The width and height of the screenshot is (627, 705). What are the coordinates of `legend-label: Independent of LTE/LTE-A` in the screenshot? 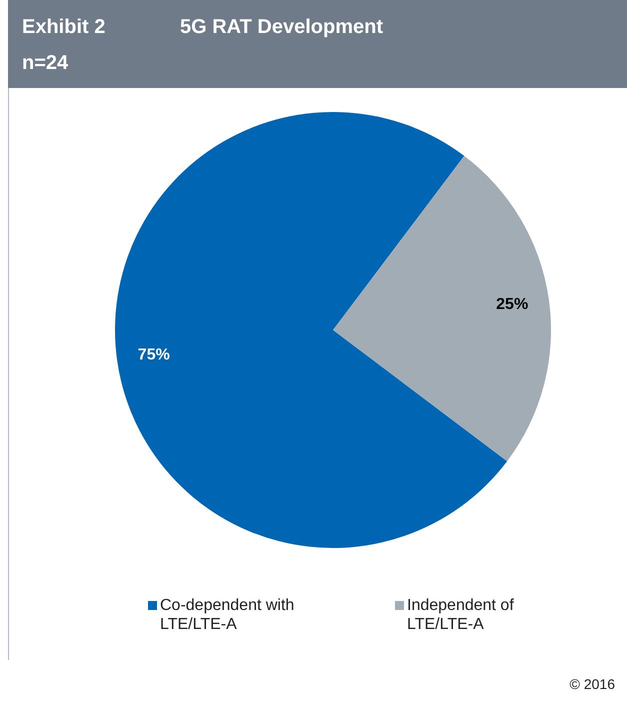 It's located at (461, 615).